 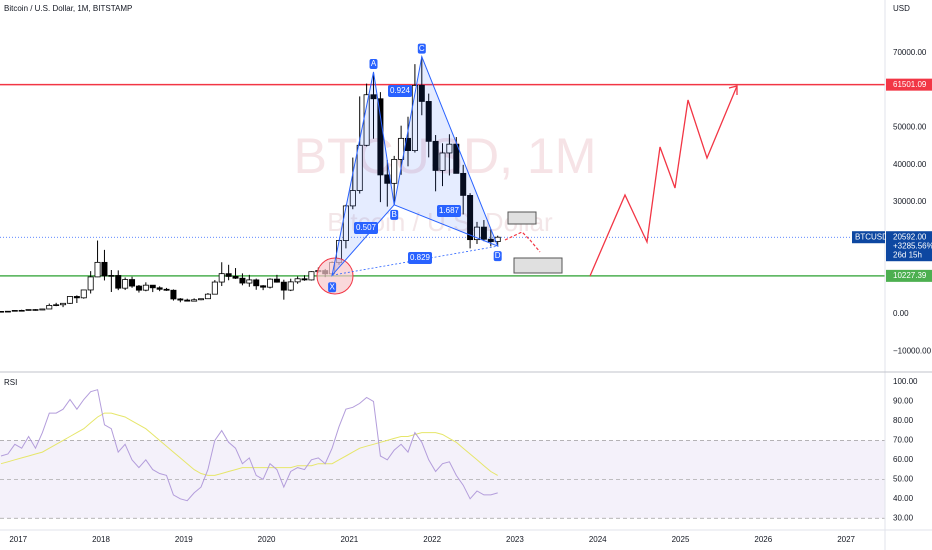 I want to click on chart-title: Bitcoin / U.S. Dollar, 1M, BITSTAMP, so click(x=68, y=8).